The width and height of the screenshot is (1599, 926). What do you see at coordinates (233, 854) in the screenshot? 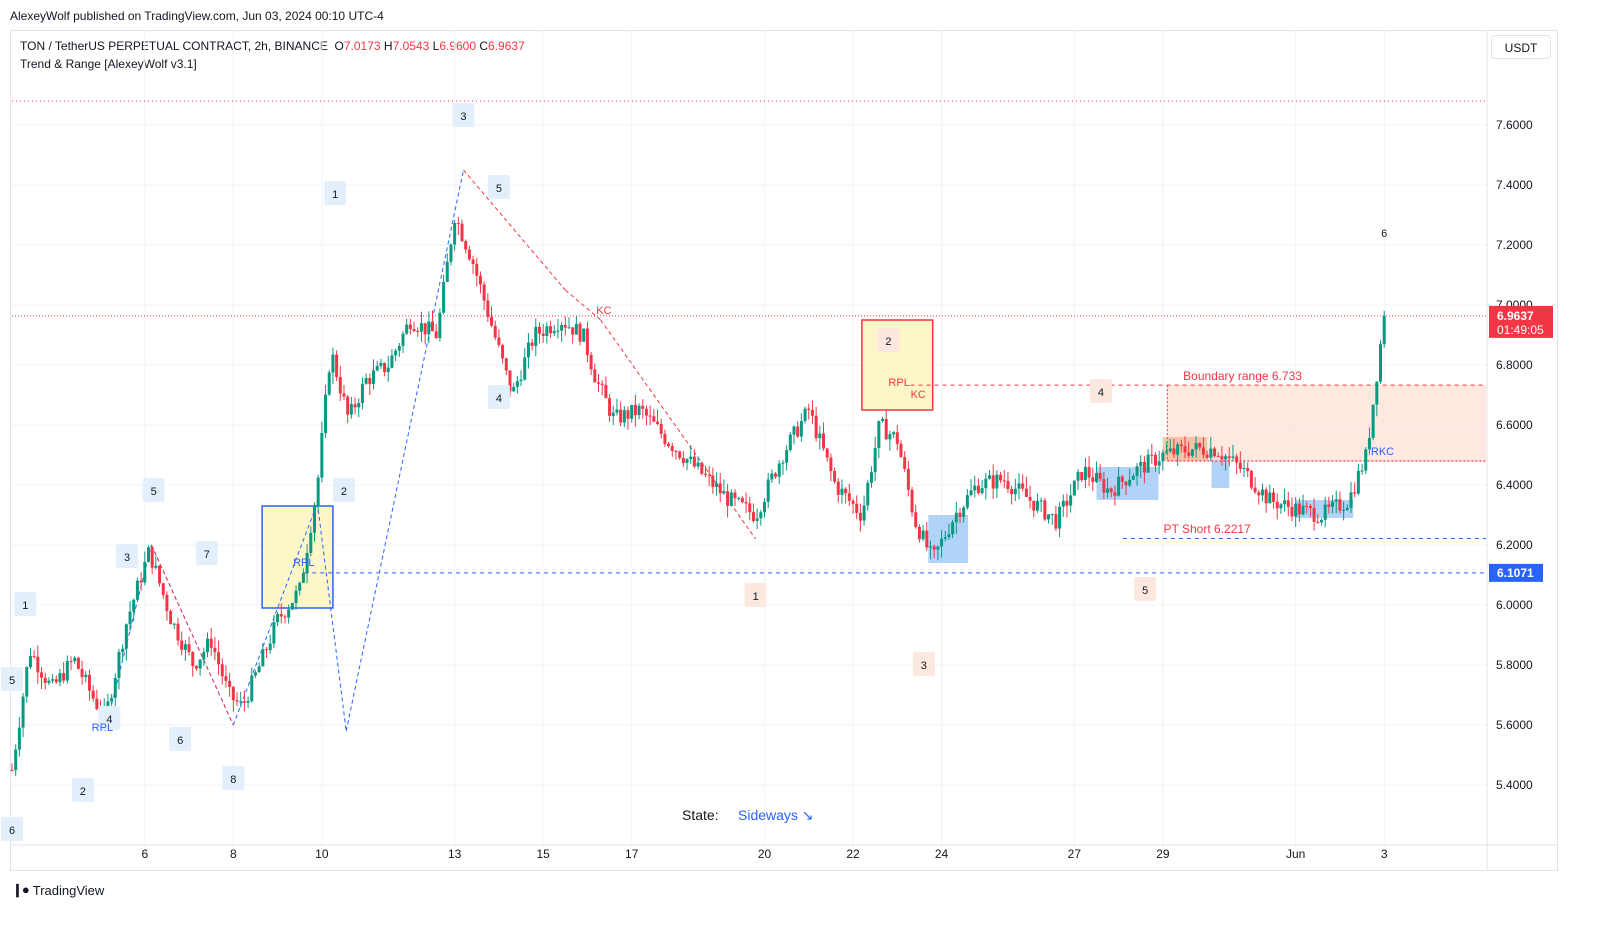
I see `x-tick-label: 8` at bounding box center [233, 854].